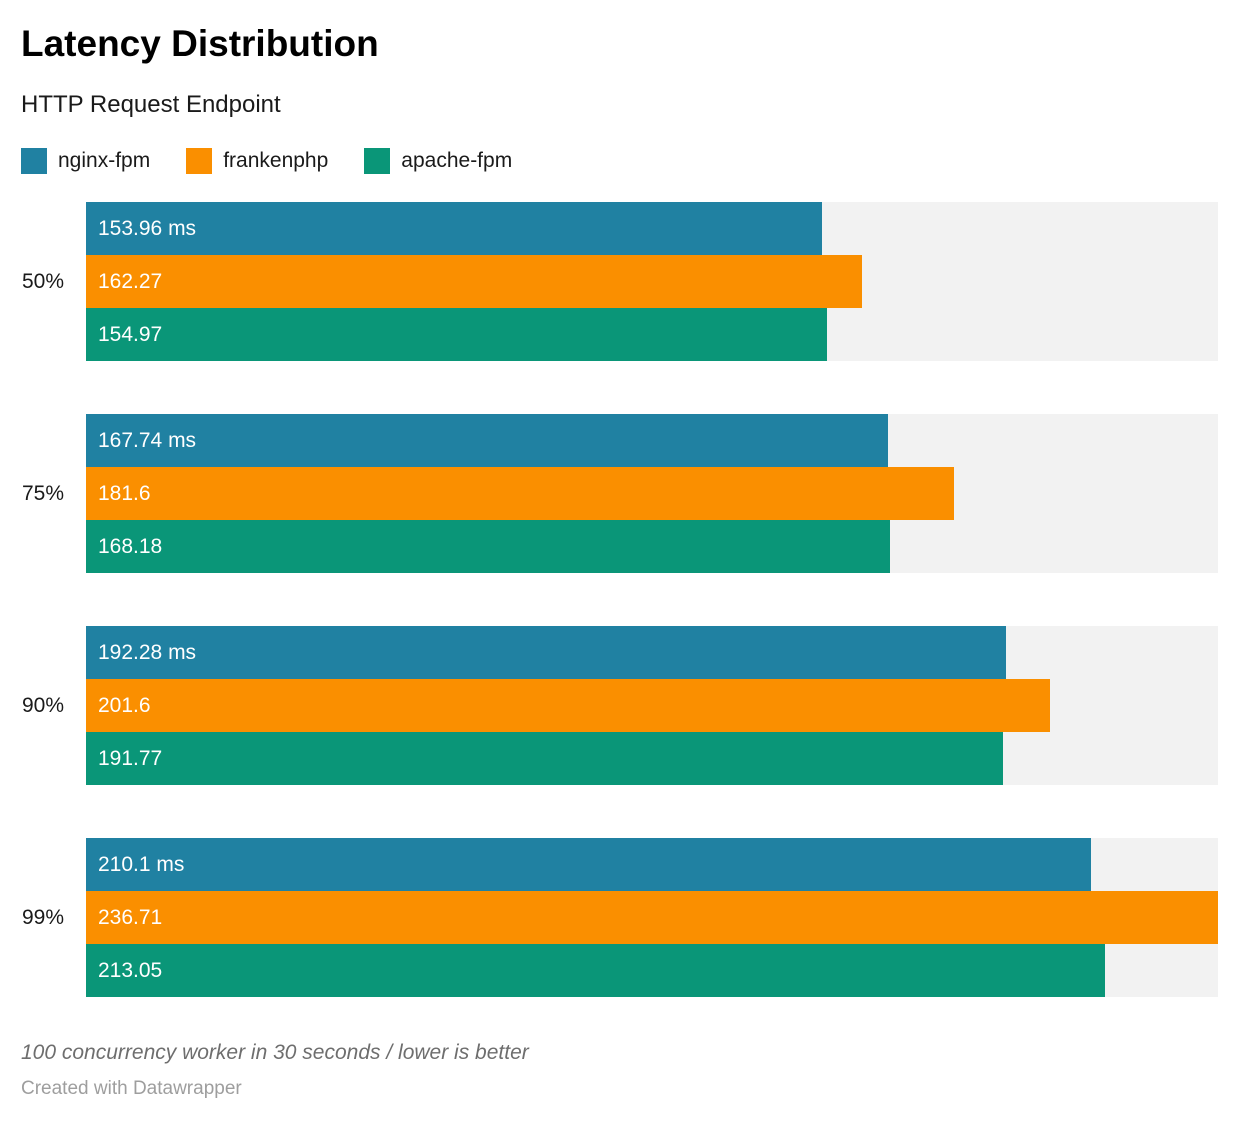  I want to click on bar-value-label: 201.6, so click(124, 705).